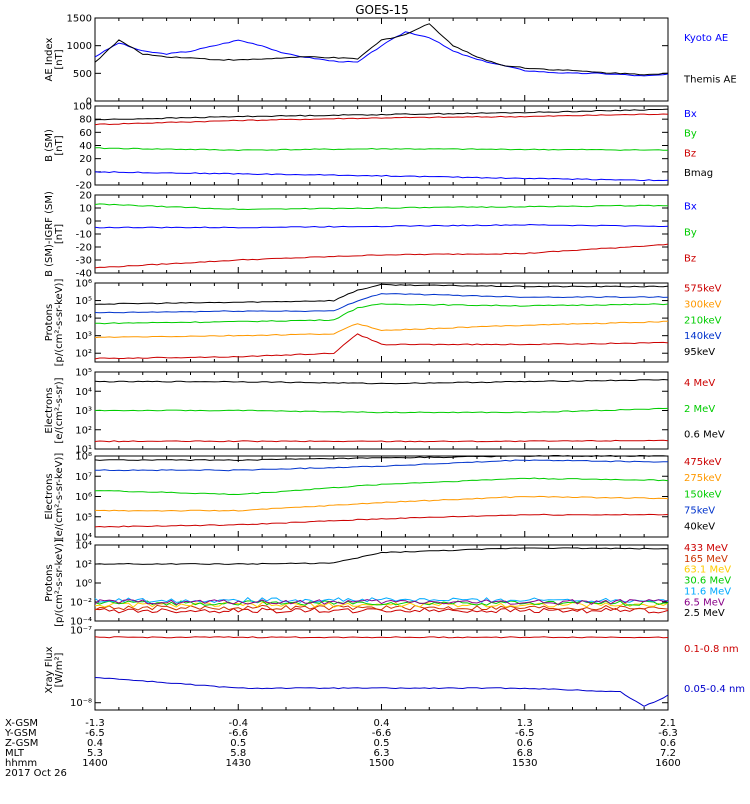  What do you see at coordinates (525, 723) in the screenshot?
I see `axis-value: 1.3` at bounding box center [525, 723].